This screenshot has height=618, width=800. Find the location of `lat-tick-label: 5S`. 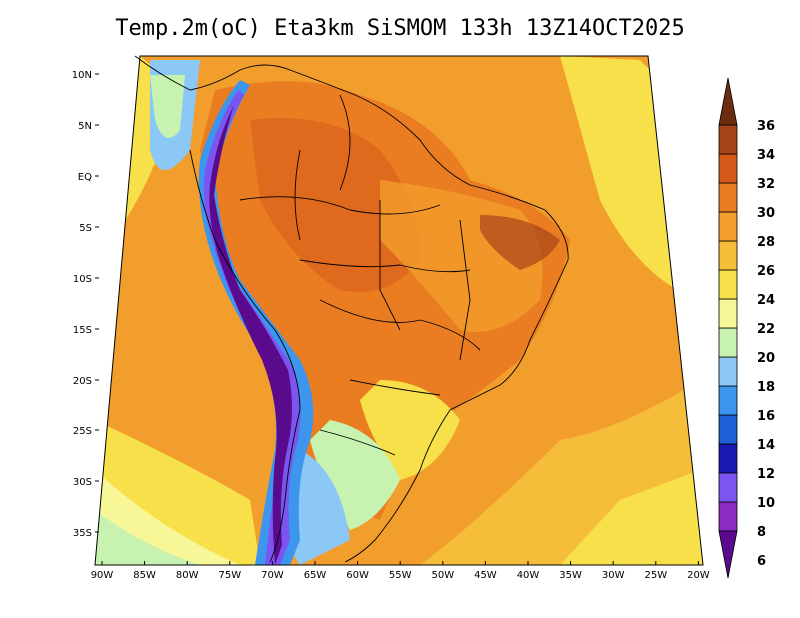

lat-tick-label: 5S is located at coordinates (85, 228).